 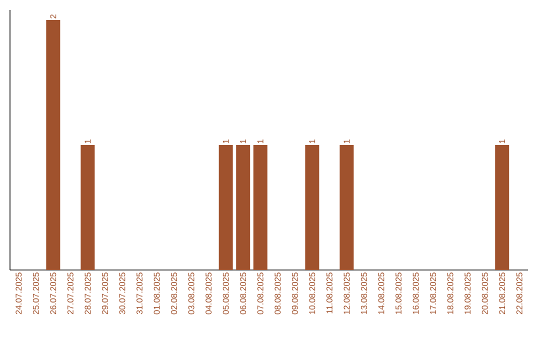 I want to click on x-tick-label: 12.08.2025, so click(x=347, y=293).